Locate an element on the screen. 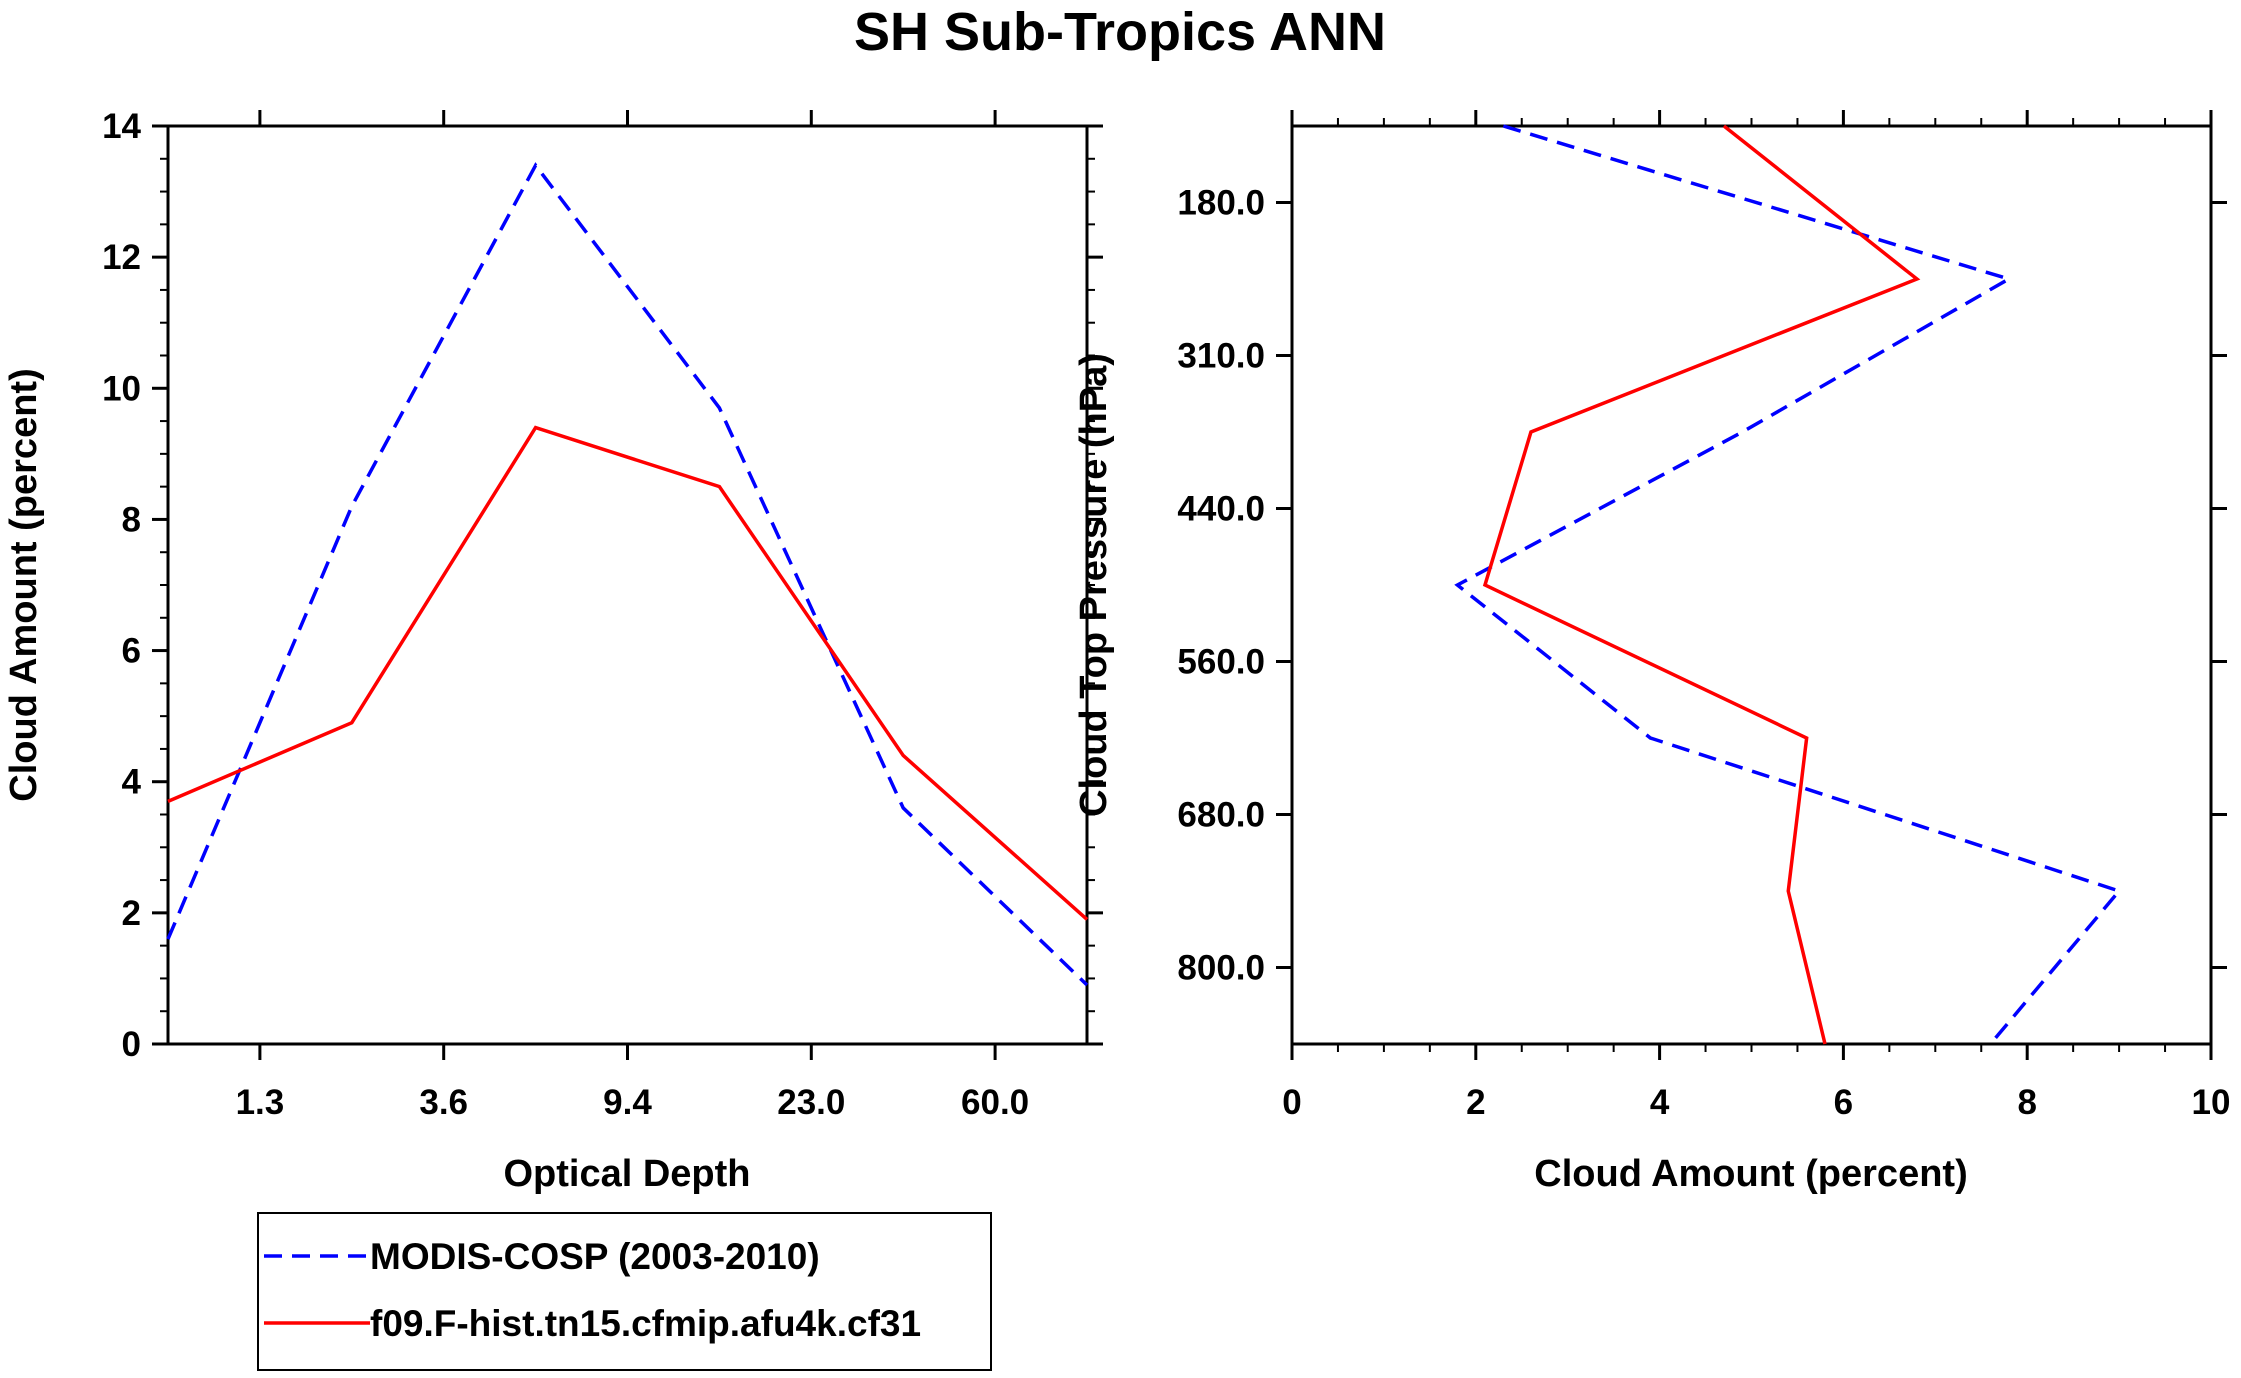 This screenshot has height=1378, width=2241. right-y-tick-label: 440.0 is located at coordinates (1221, 509).